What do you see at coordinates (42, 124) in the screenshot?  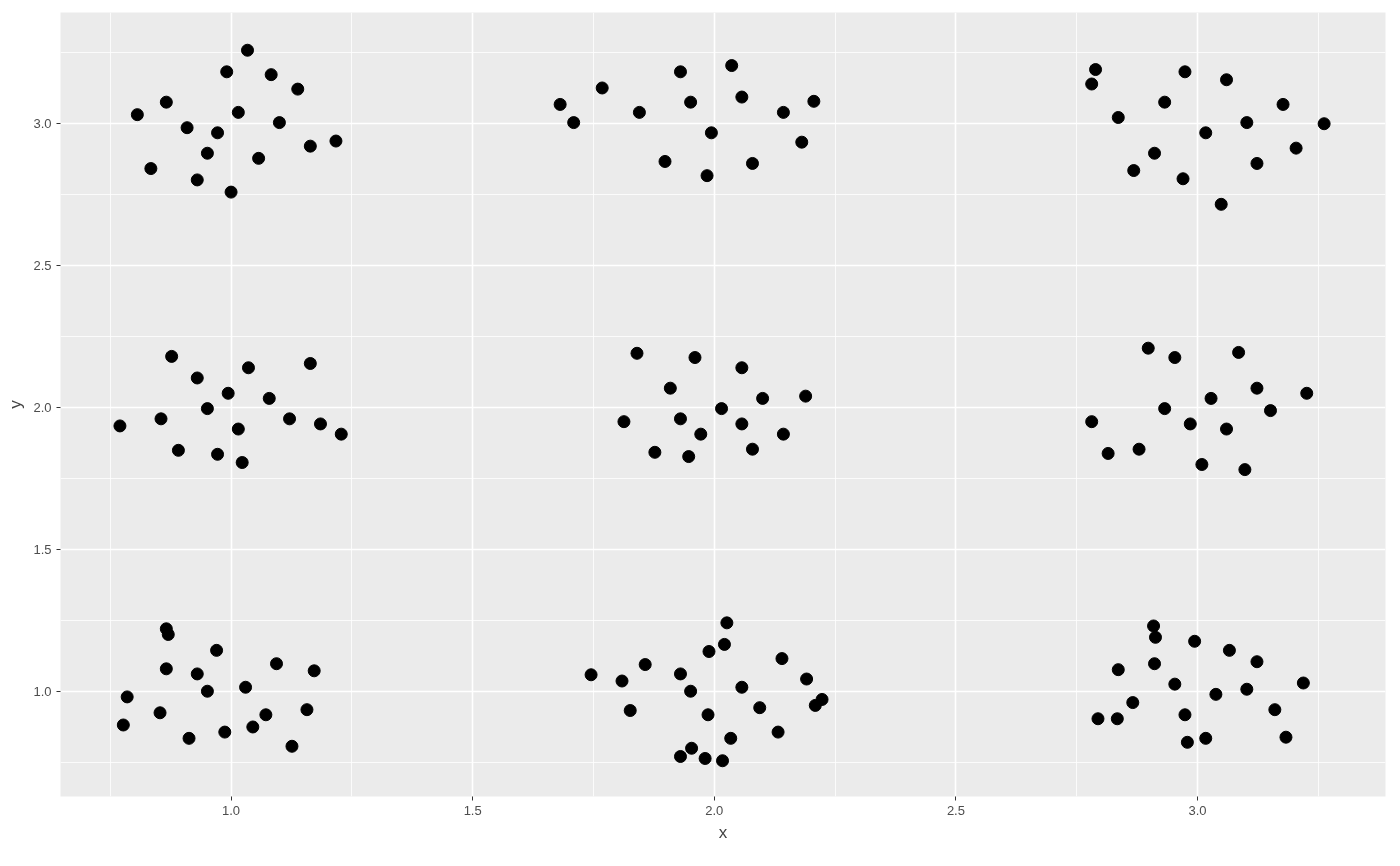 I see `y-tick-label: 3.0` at bounding box center [42, 124].